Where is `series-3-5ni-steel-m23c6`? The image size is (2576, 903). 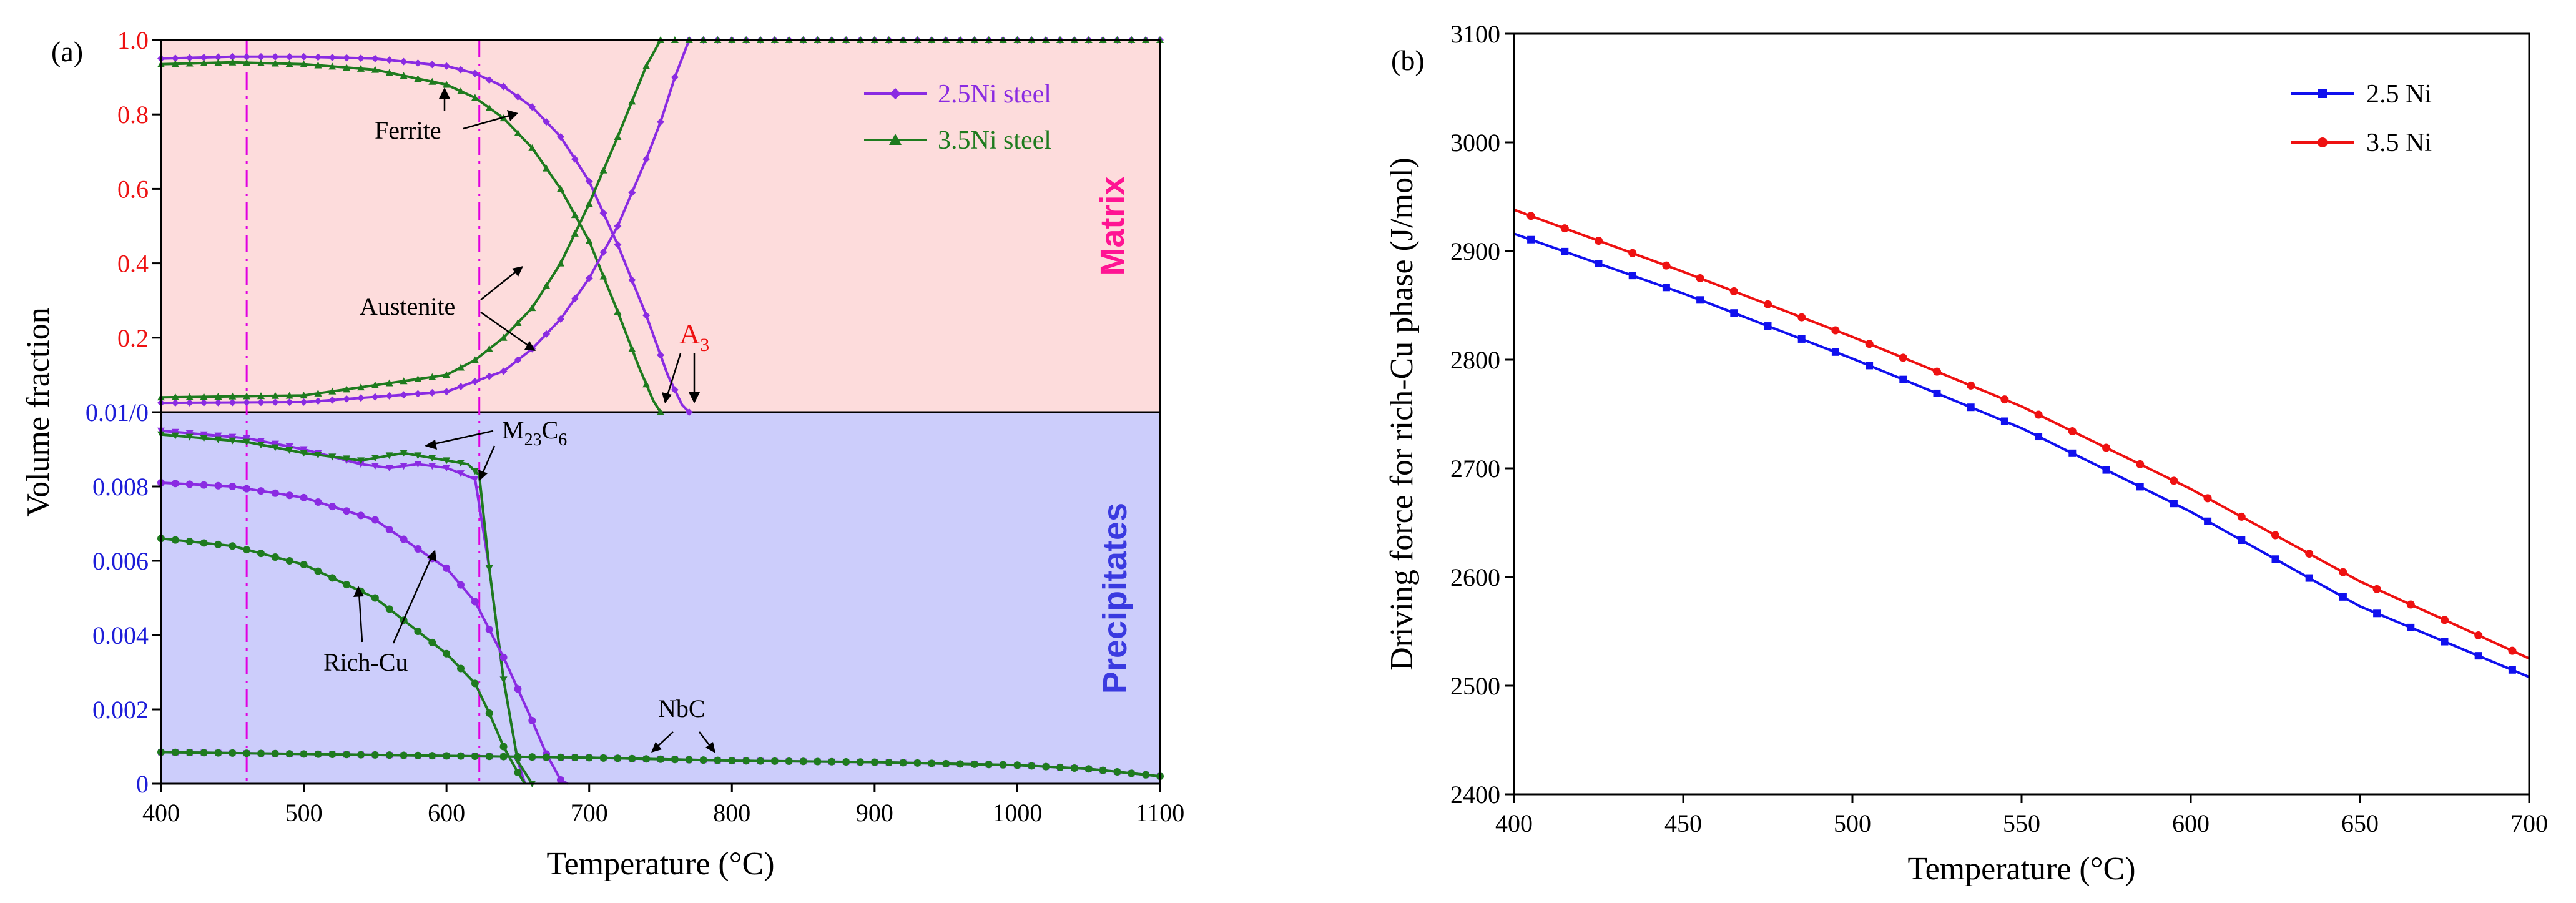 series-3-5ni-steel-m23c6 is located at coordinates (346, 609).